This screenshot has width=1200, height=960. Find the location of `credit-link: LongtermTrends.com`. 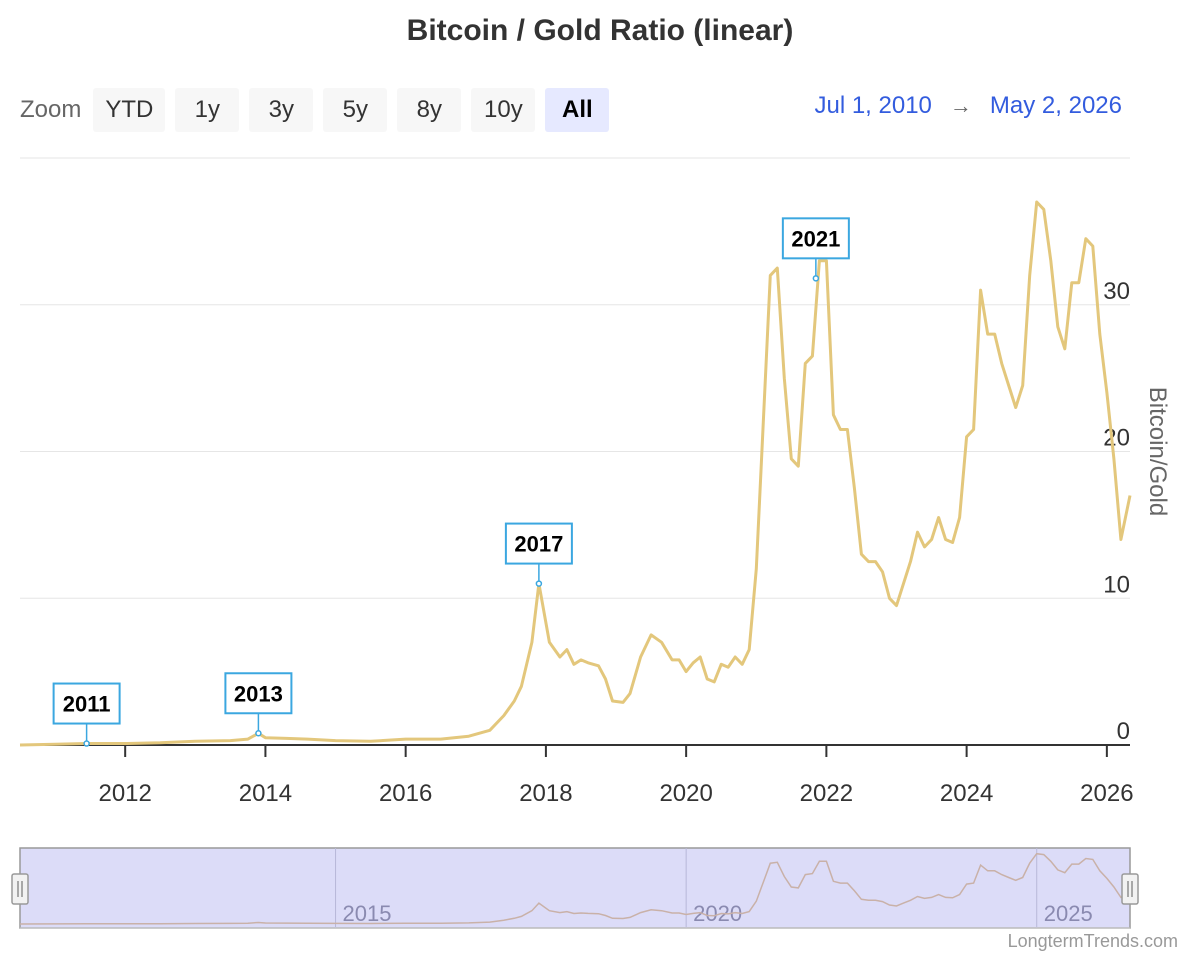

credit-link: LongtermTrends.com is located at coordinates (1092, 941).